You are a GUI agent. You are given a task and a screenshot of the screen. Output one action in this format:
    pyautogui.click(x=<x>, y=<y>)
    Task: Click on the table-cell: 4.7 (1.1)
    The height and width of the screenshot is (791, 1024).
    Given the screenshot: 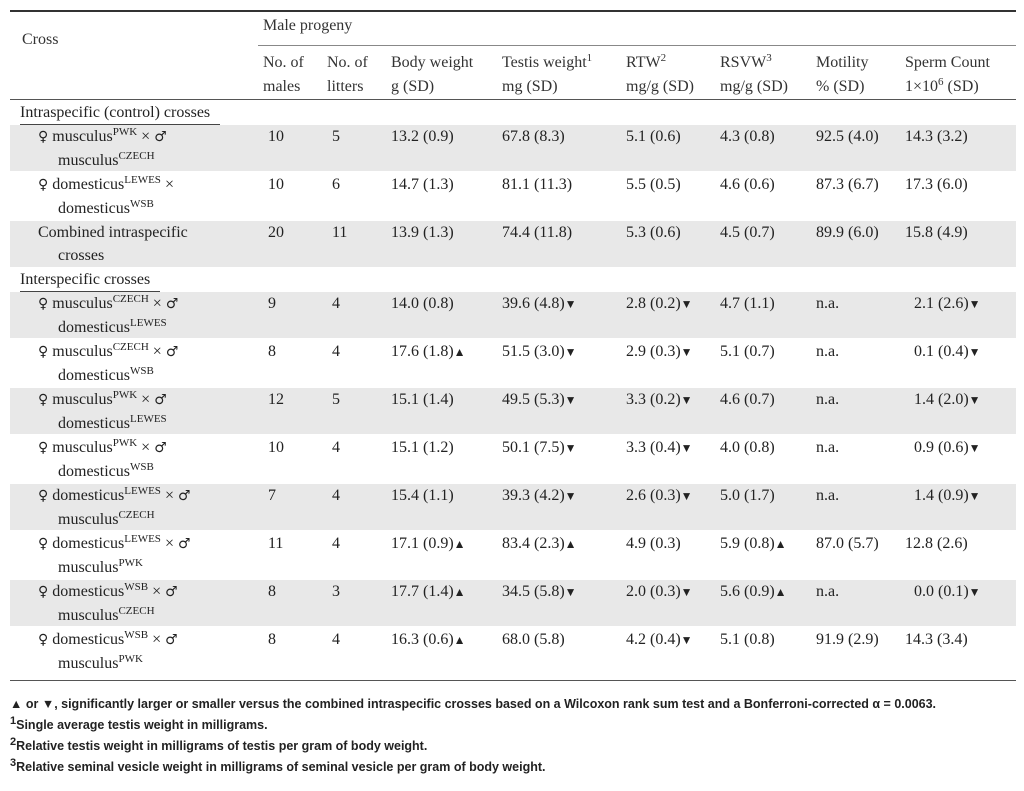 What is the action you would take?
    pyautogui.click(x=747, y=303)
    